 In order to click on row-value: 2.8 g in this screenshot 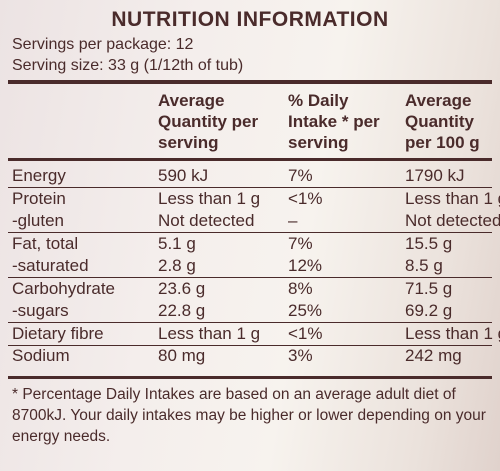, I will do `click(177, 265)`.